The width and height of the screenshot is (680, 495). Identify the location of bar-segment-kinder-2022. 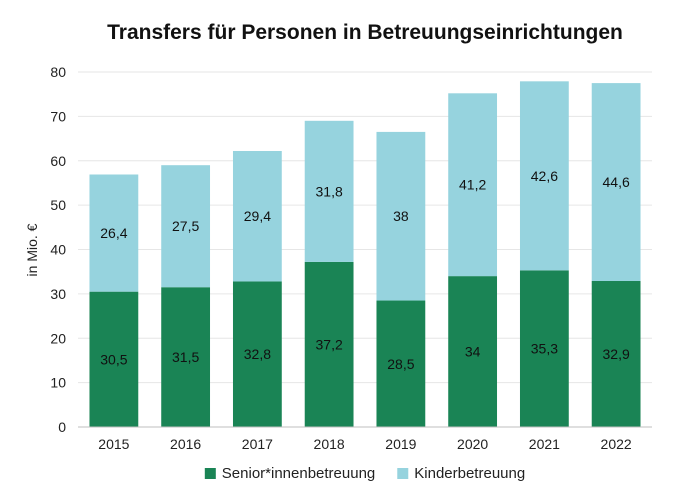
(616, 182).